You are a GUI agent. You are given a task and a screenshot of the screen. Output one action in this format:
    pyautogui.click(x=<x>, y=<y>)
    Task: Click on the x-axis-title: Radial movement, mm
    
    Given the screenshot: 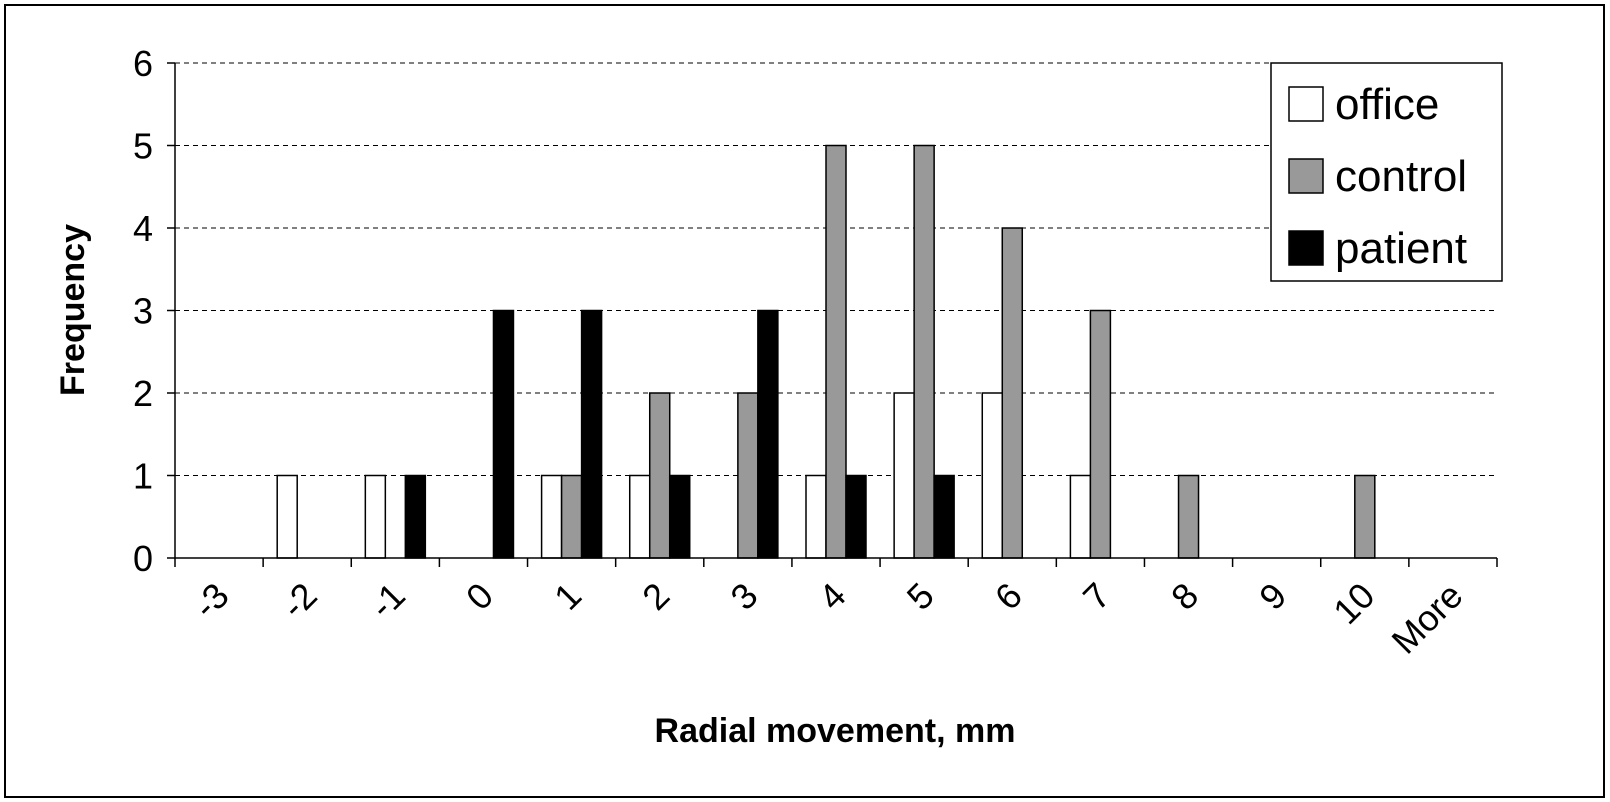 What is the action you would take?
    pyautogui.click(x=835, y=731)
    